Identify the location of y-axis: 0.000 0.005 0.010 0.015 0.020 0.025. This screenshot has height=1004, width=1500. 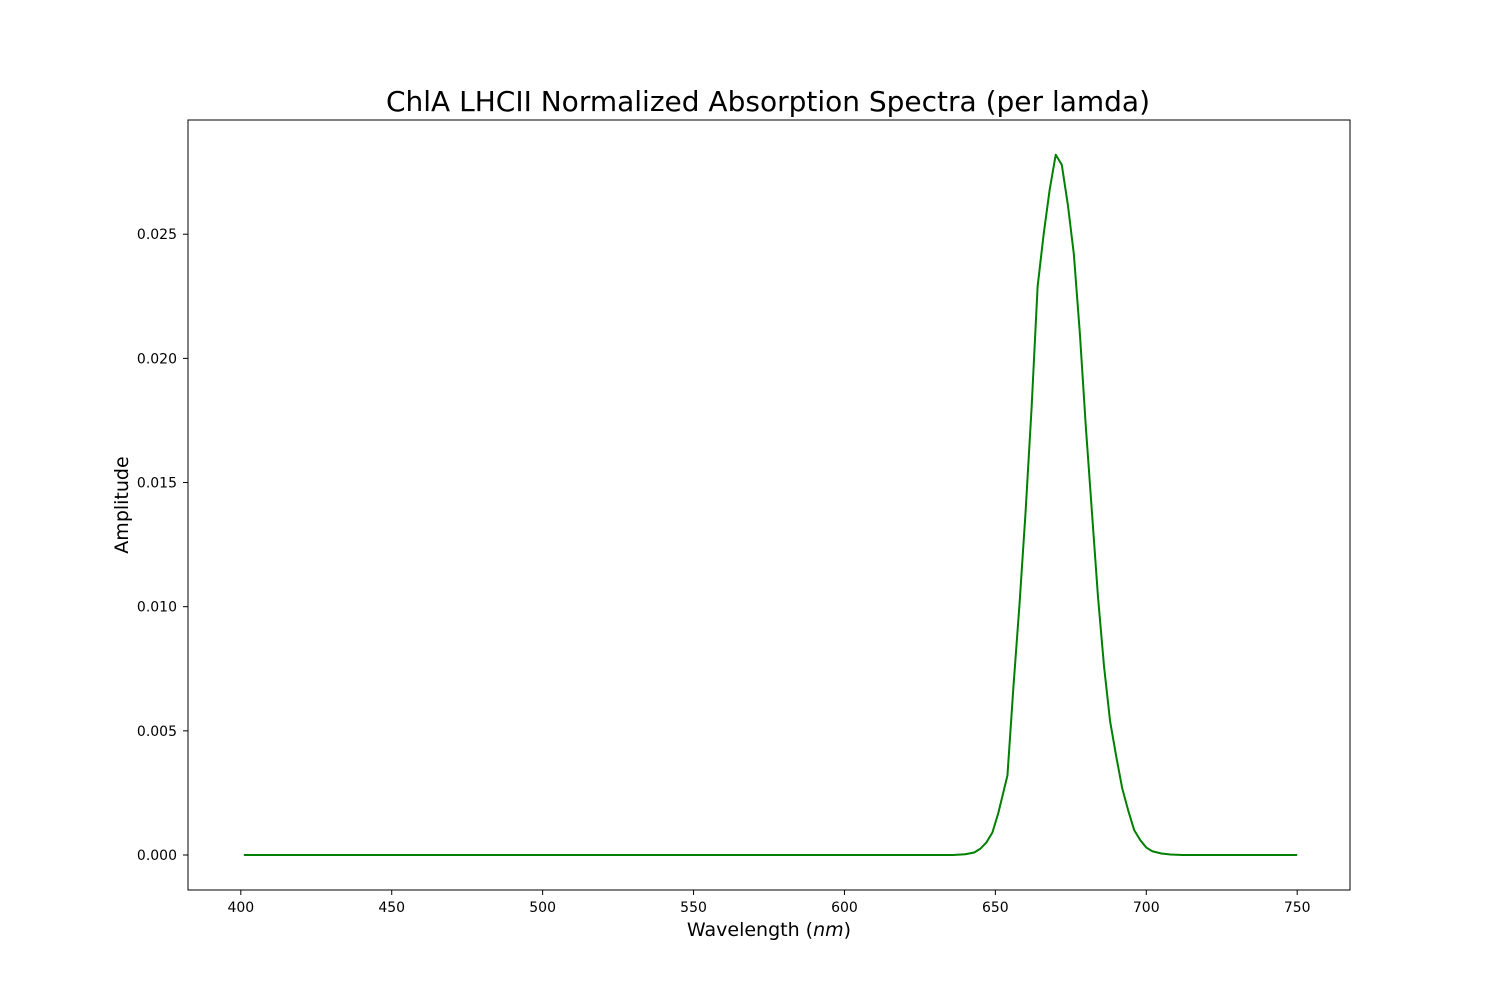
(162, 545).